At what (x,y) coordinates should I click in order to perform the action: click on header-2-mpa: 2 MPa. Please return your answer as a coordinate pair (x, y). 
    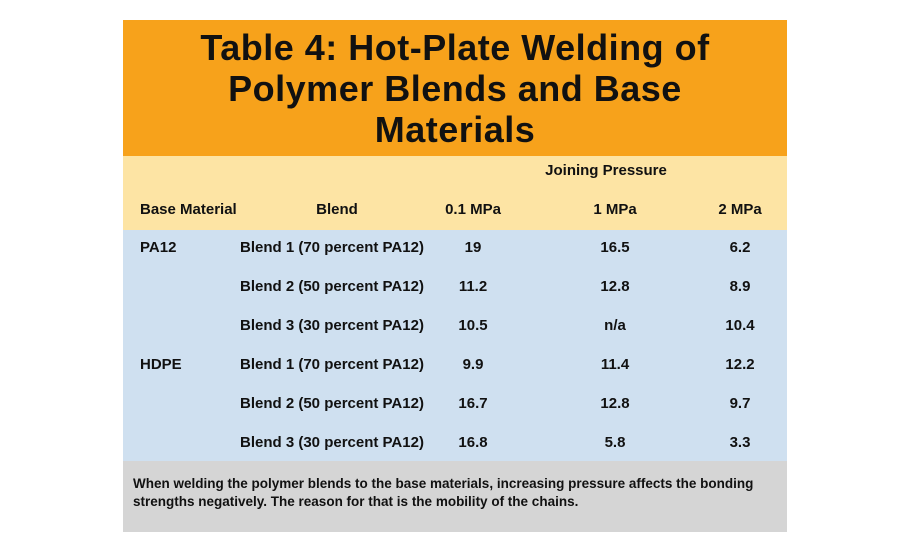
    Looking at the image, I should click on (740, 209).